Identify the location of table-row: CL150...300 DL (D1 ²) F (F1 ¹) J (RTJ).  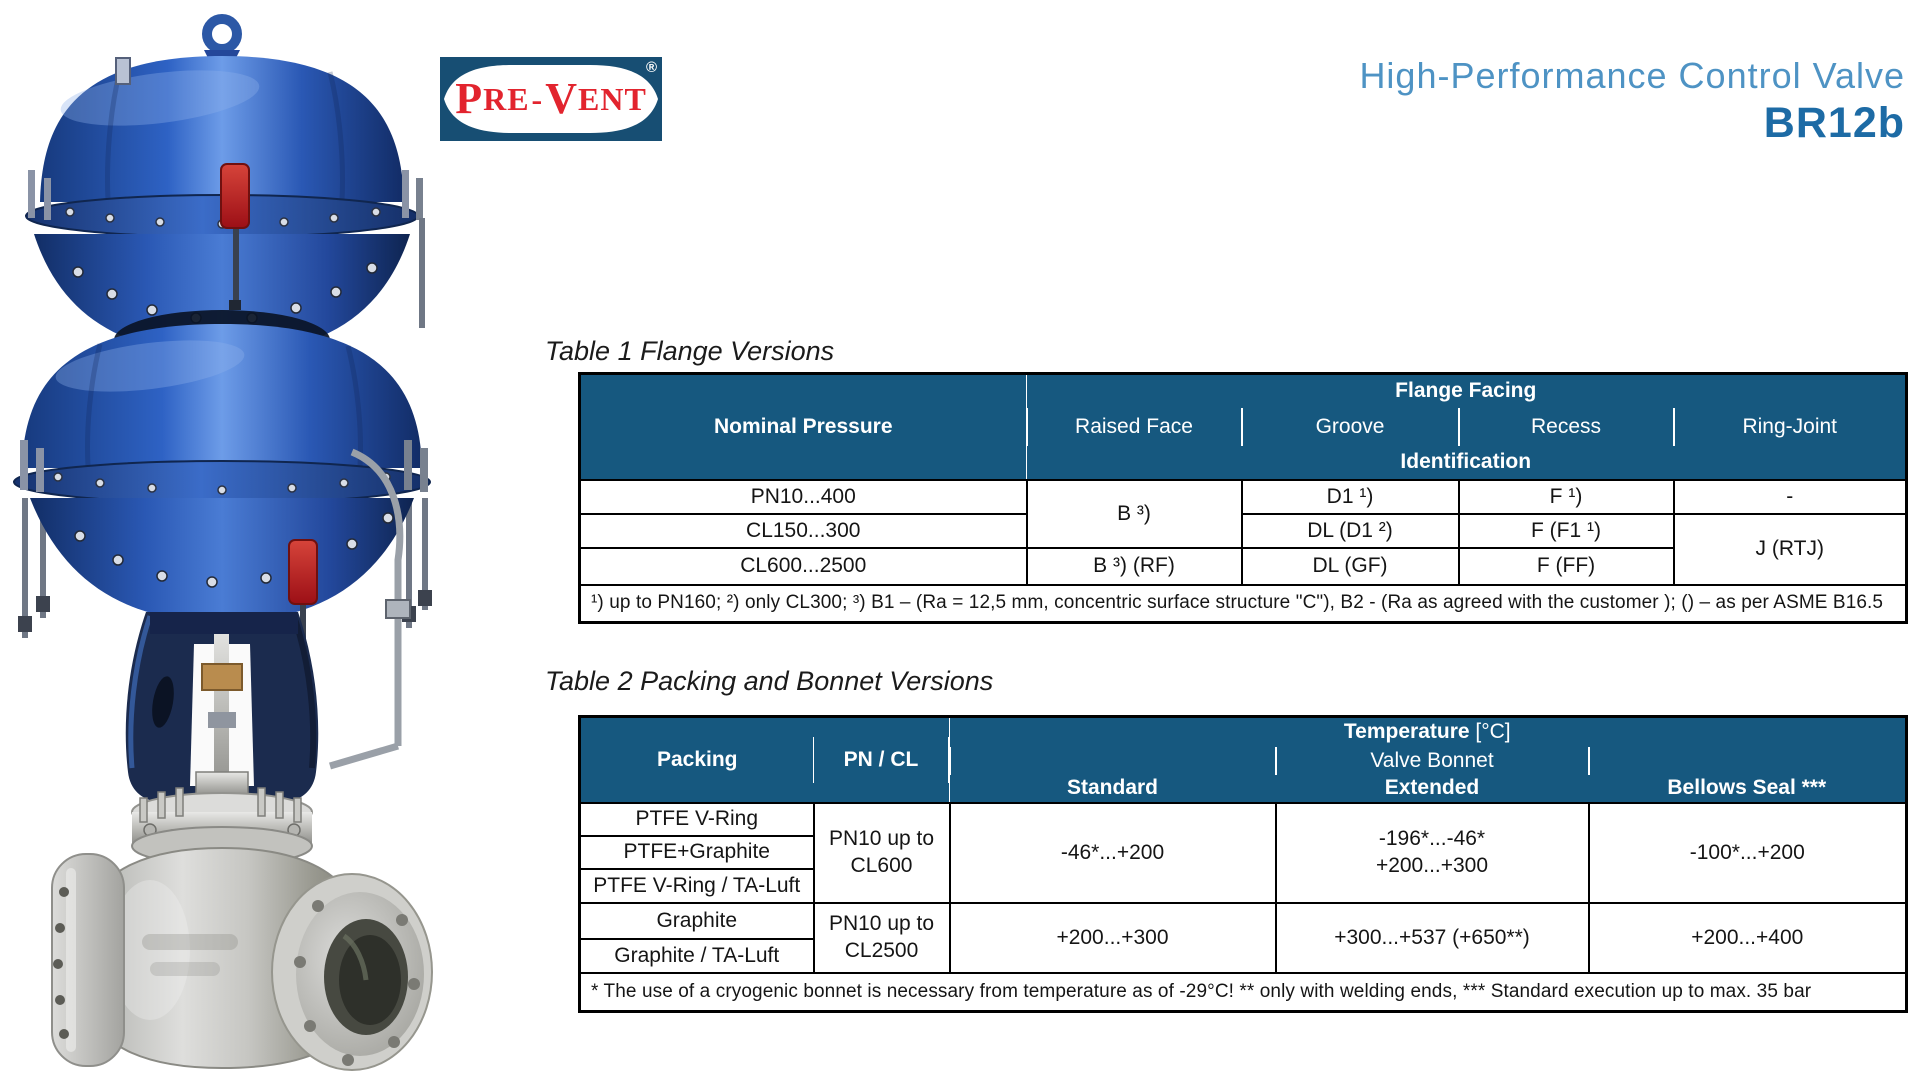
(1243, 549).